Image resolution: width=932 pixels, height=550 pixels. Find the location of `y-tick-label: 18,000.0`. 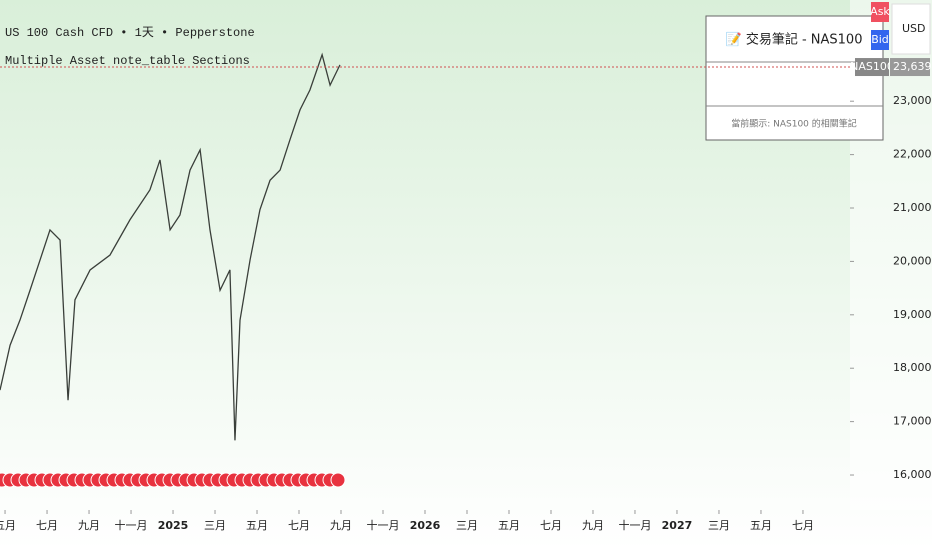

y-tick-label: 18,000.0 is located at coordinates (912, 367).